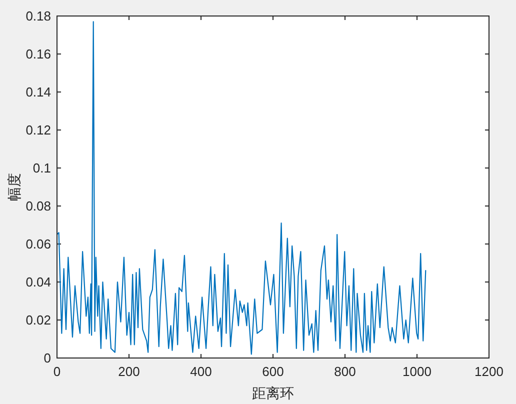  What do you see at coordinates (41, 168) in the screenshot?
I see `y-tick-label: 0.1` at bounding box center [41, 168].